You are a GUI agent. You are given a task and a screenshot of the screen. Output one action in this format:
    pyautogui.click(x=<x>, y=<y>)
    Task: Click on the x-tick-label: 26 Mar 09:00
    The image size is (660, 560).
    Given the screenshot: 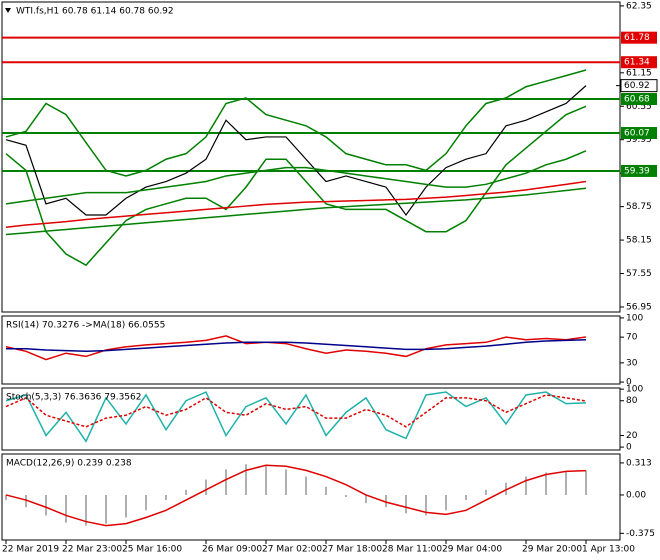 What is the action you would take?
    pyautogui.click(x=232, y=550)
    